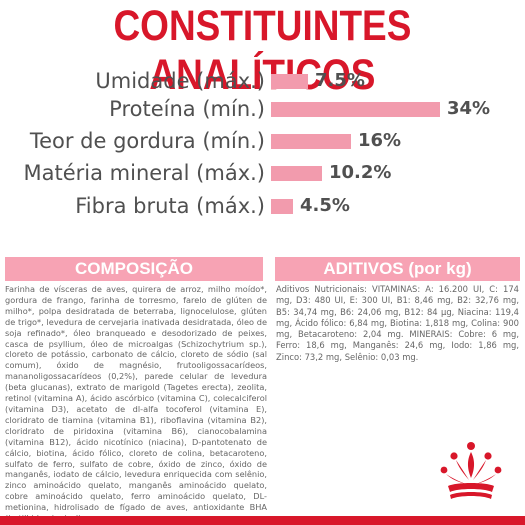 The height and width of the screenshot is (525, 525). I want to click on composicao-heading: COMPOSIÇÃO, so click(134, 269).